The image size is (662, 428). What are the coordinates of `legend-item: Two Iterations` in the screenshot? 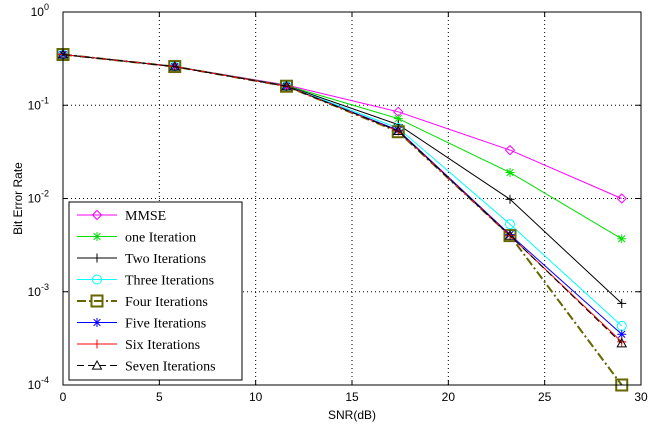 It's located at (141, 259).